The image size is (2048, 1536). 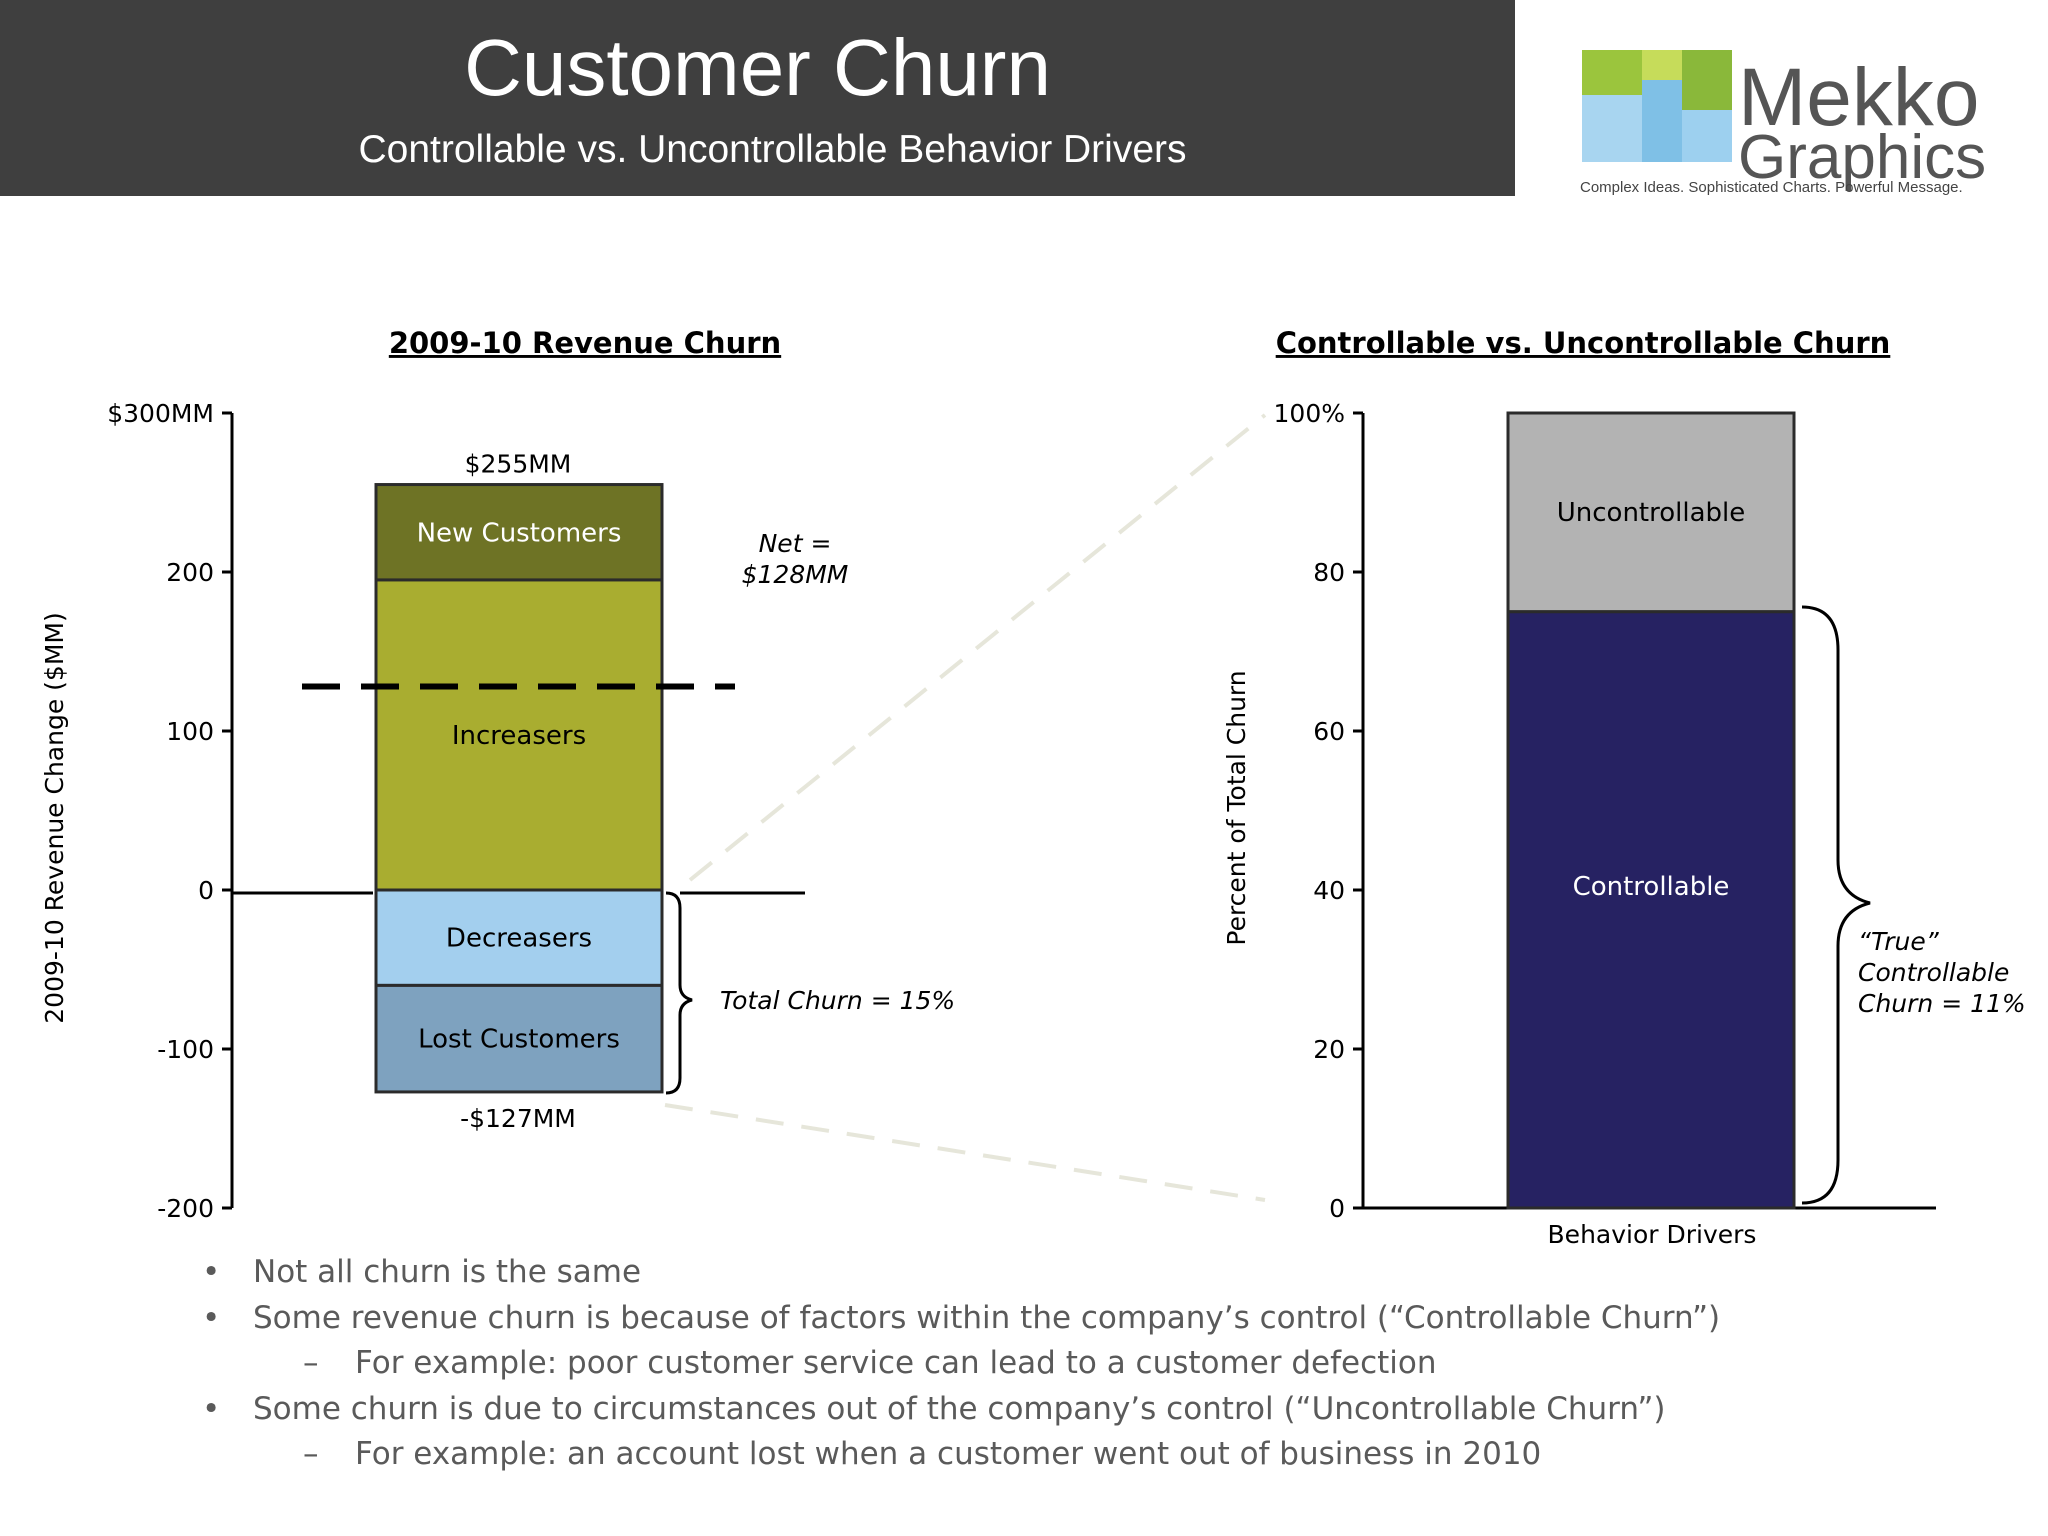 I want to click on left-y-tick-label: -200, so click(x=185, y=1208).